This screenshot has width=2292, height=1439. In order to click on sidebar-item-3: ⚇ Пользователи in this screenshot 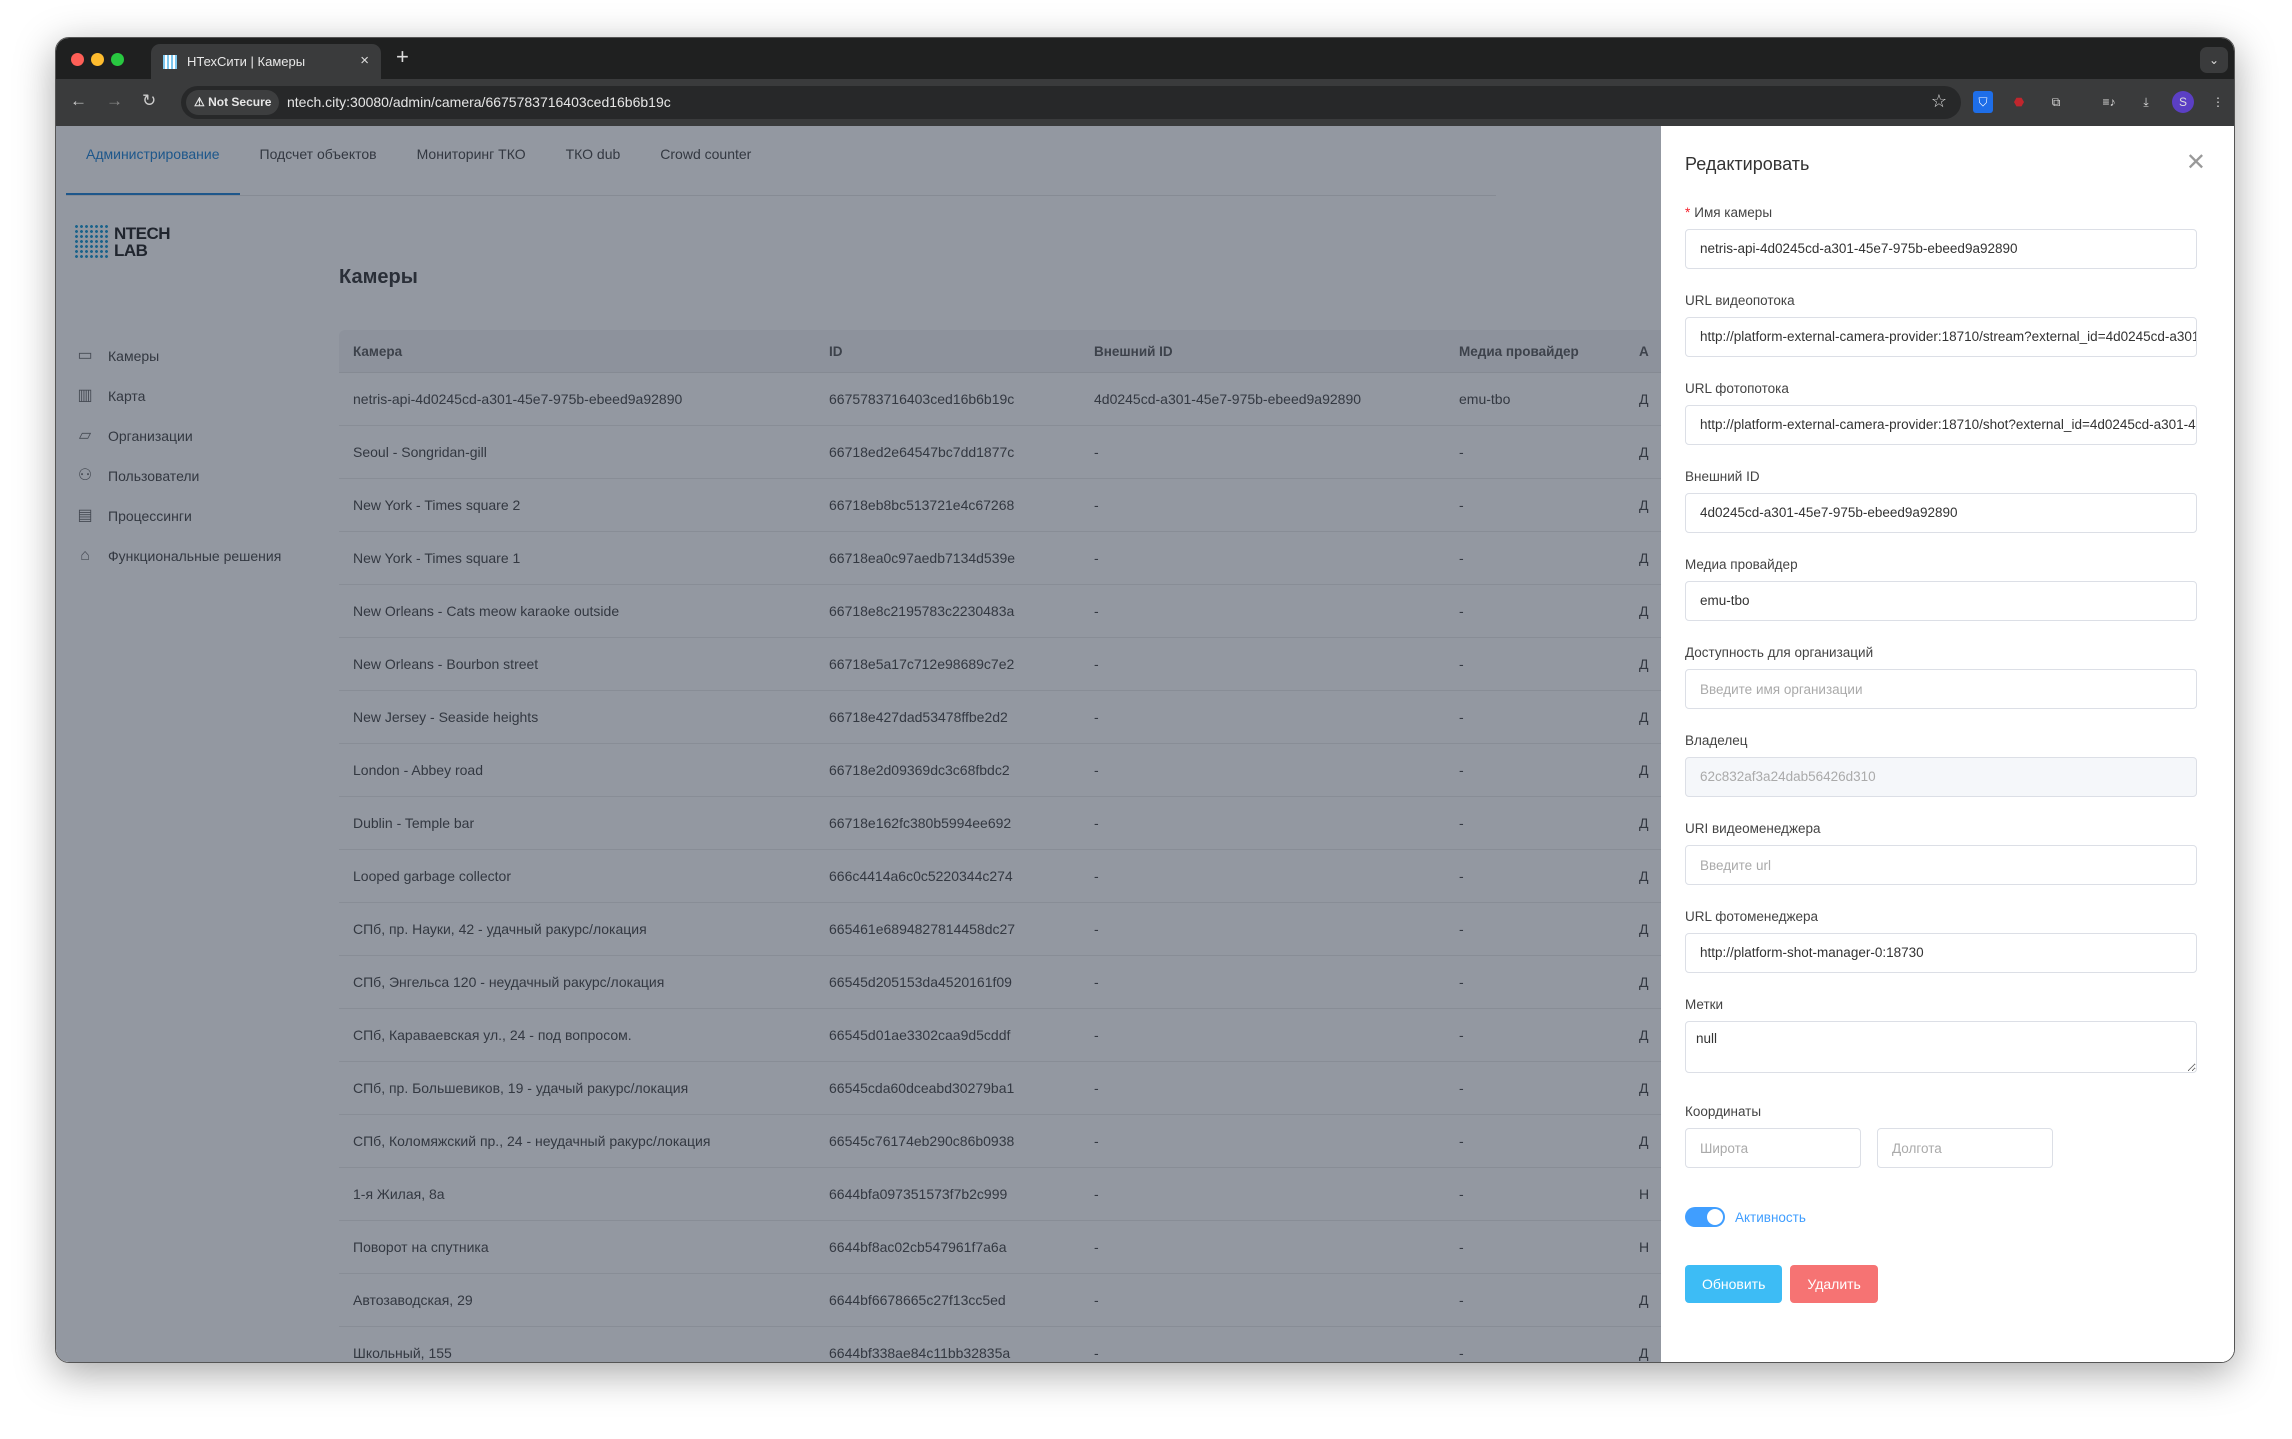, I will do `click(177, 476)`.